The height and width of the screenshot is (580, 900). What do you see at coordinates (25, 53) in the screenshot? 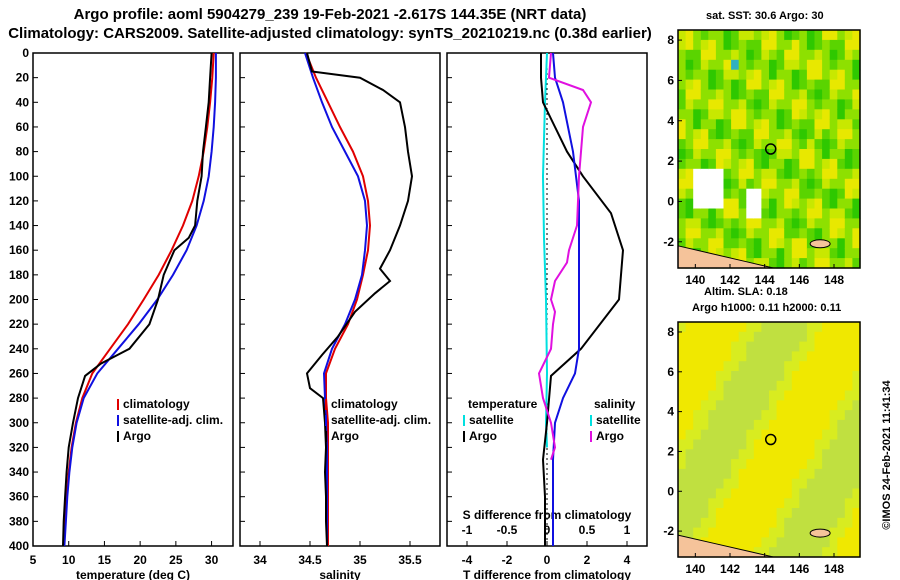
I see `y-tick-label: 0` at bounding box center [25, 53].